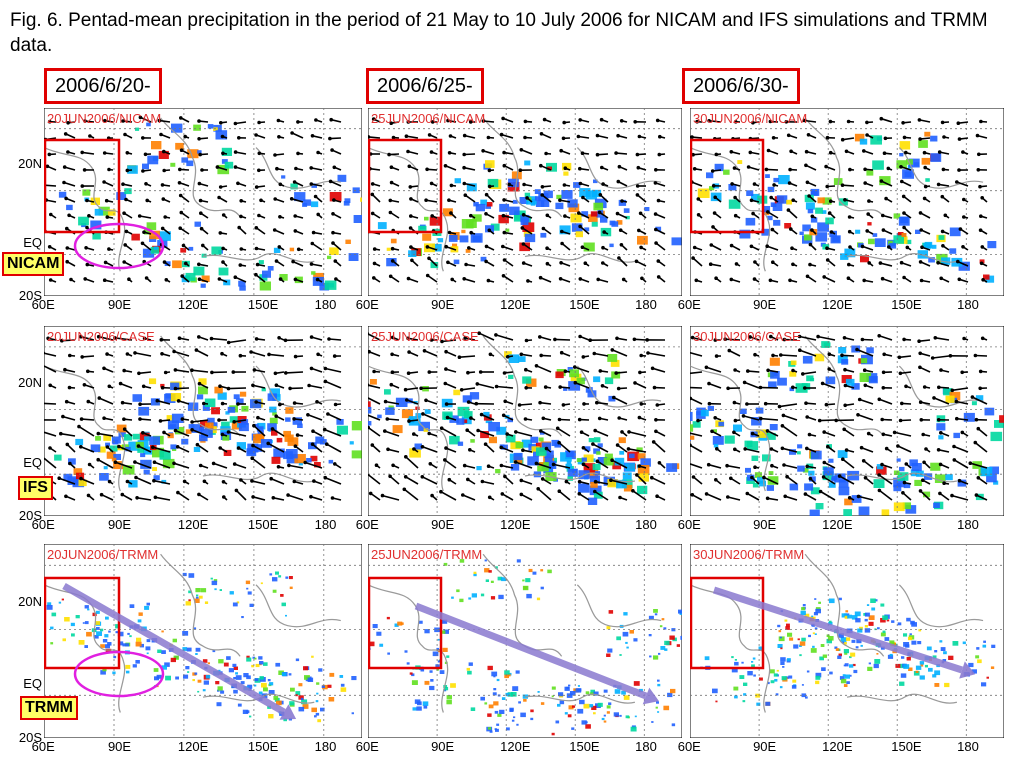  Describe the element at coordinates (102, 554) in the screenshot. I see `panel-title: 20JUN2006/TRMM` at that location.